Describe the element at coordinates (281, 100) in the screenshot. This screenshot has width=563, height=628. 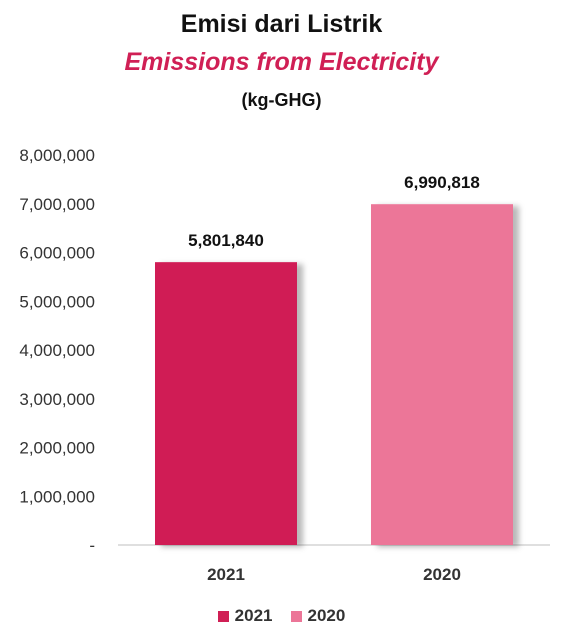
I see `chart-unit: (kg-GHG)` at that location.